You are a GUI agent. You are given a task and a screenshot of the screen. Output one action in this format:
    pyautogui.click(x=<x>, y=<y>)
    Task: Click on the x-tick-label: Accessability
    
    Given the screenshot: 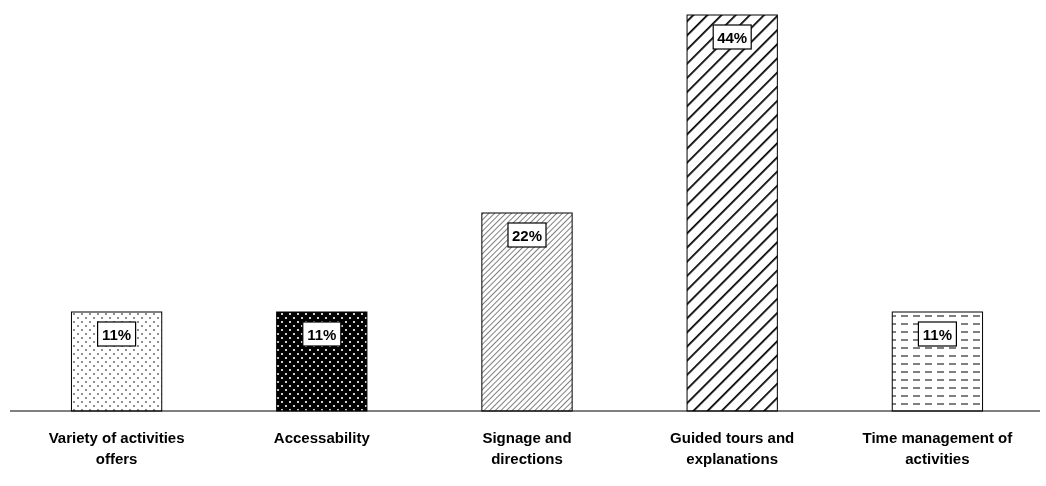 What is the action you would take?
    pyautogui.click(x=322, y=437)
    